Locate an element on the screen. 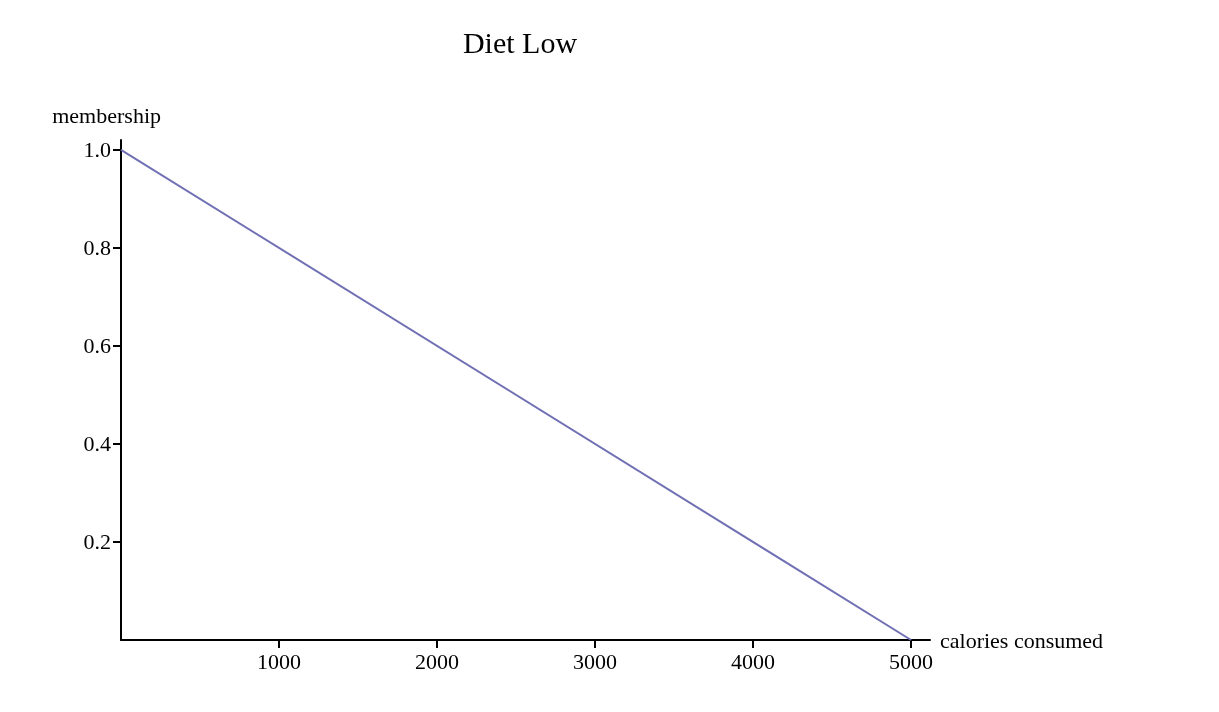 The image size is (1219, 712). x-tick-label: 3000 is located at coordinates (595, 661).